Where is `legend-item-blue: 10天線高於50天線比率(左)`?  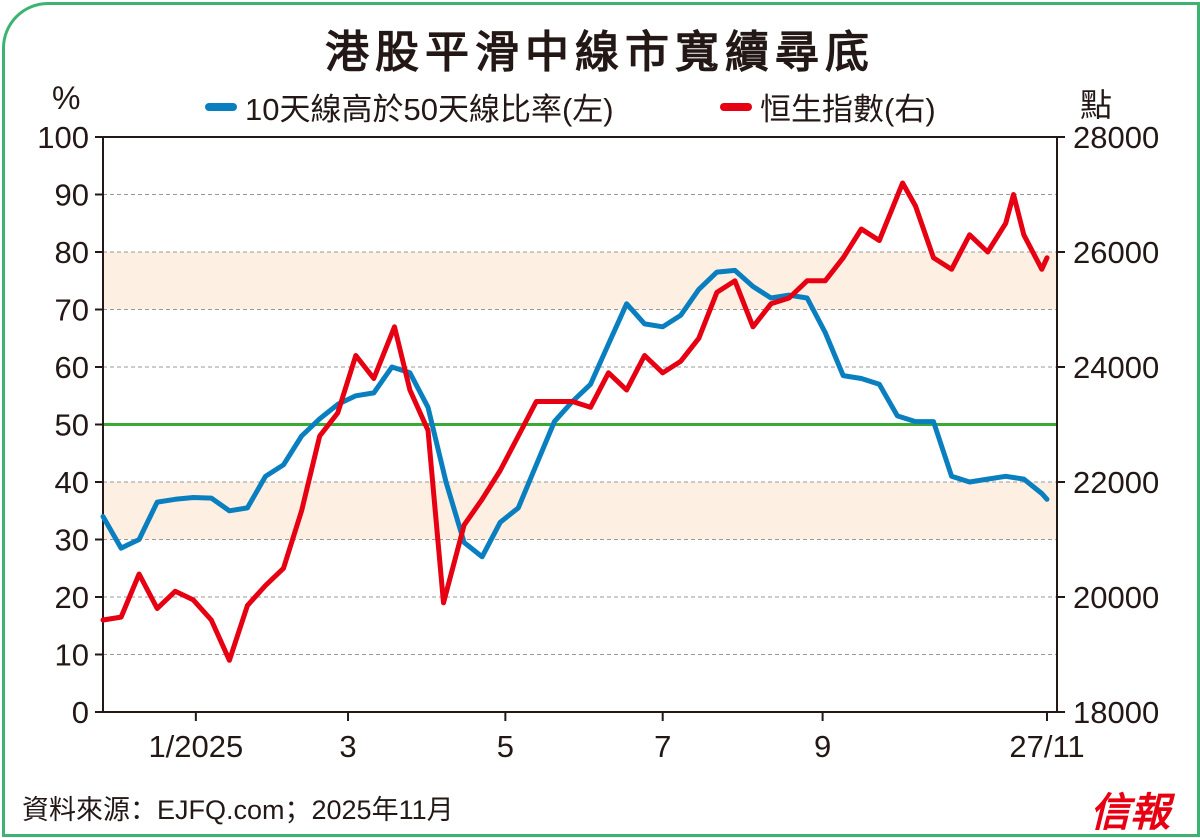 legend-item-blue: 10天線高於50天線比率(左) is located at coordinates (409, 106).